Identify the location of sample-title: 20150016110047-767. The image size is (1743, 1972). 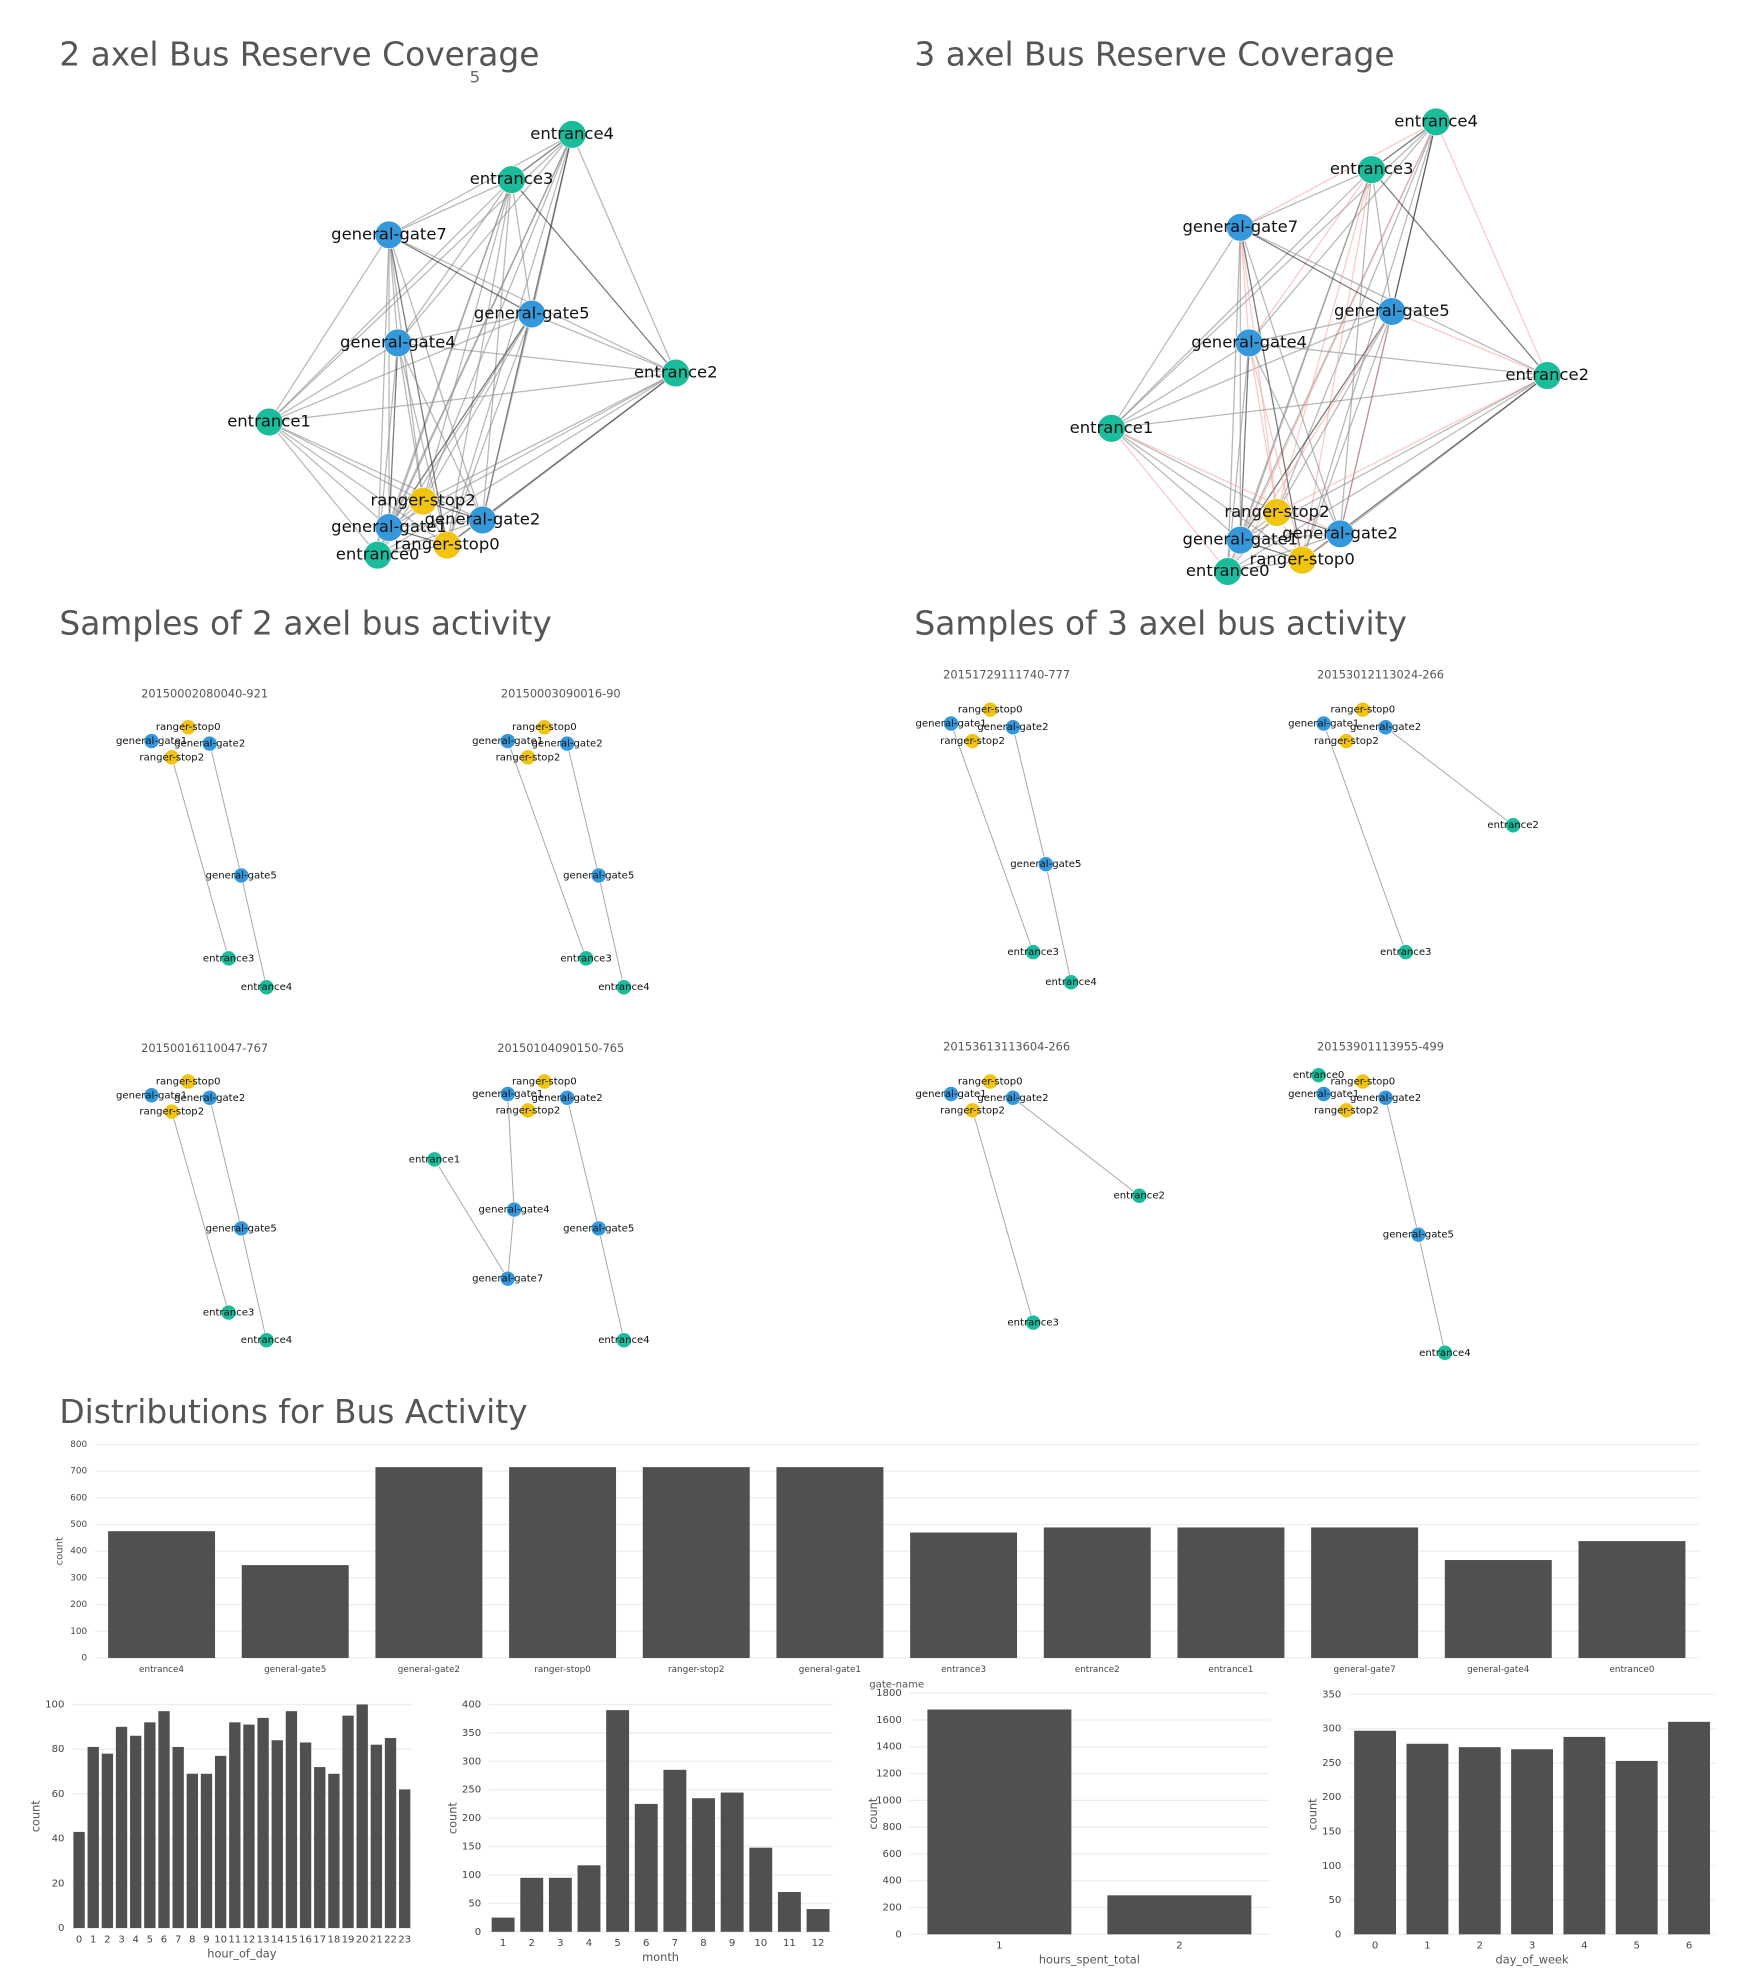
(204, 1048).